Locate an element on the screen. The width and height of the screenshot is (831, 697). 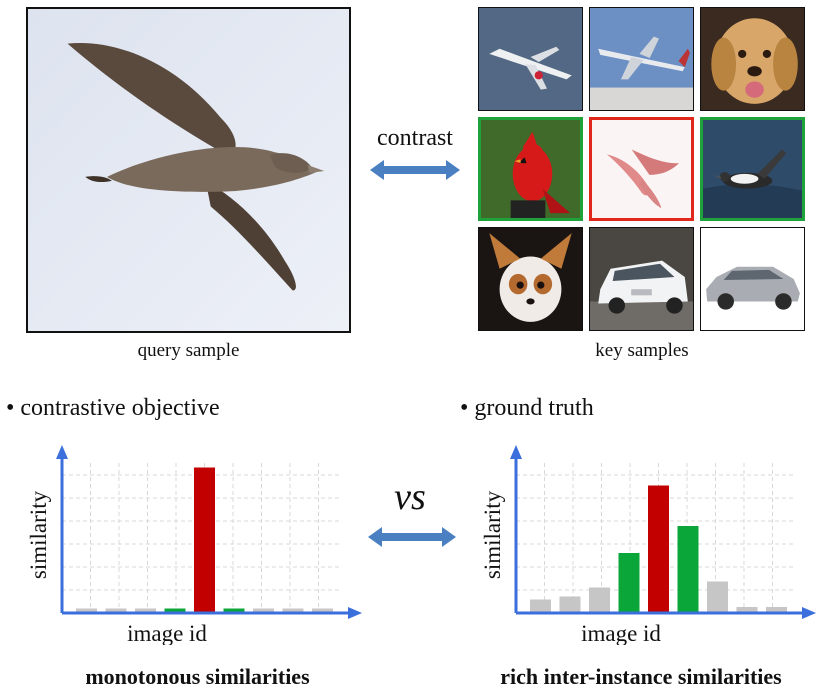
key-tile-chihuahua-dog is located at coordinates (530, 279).